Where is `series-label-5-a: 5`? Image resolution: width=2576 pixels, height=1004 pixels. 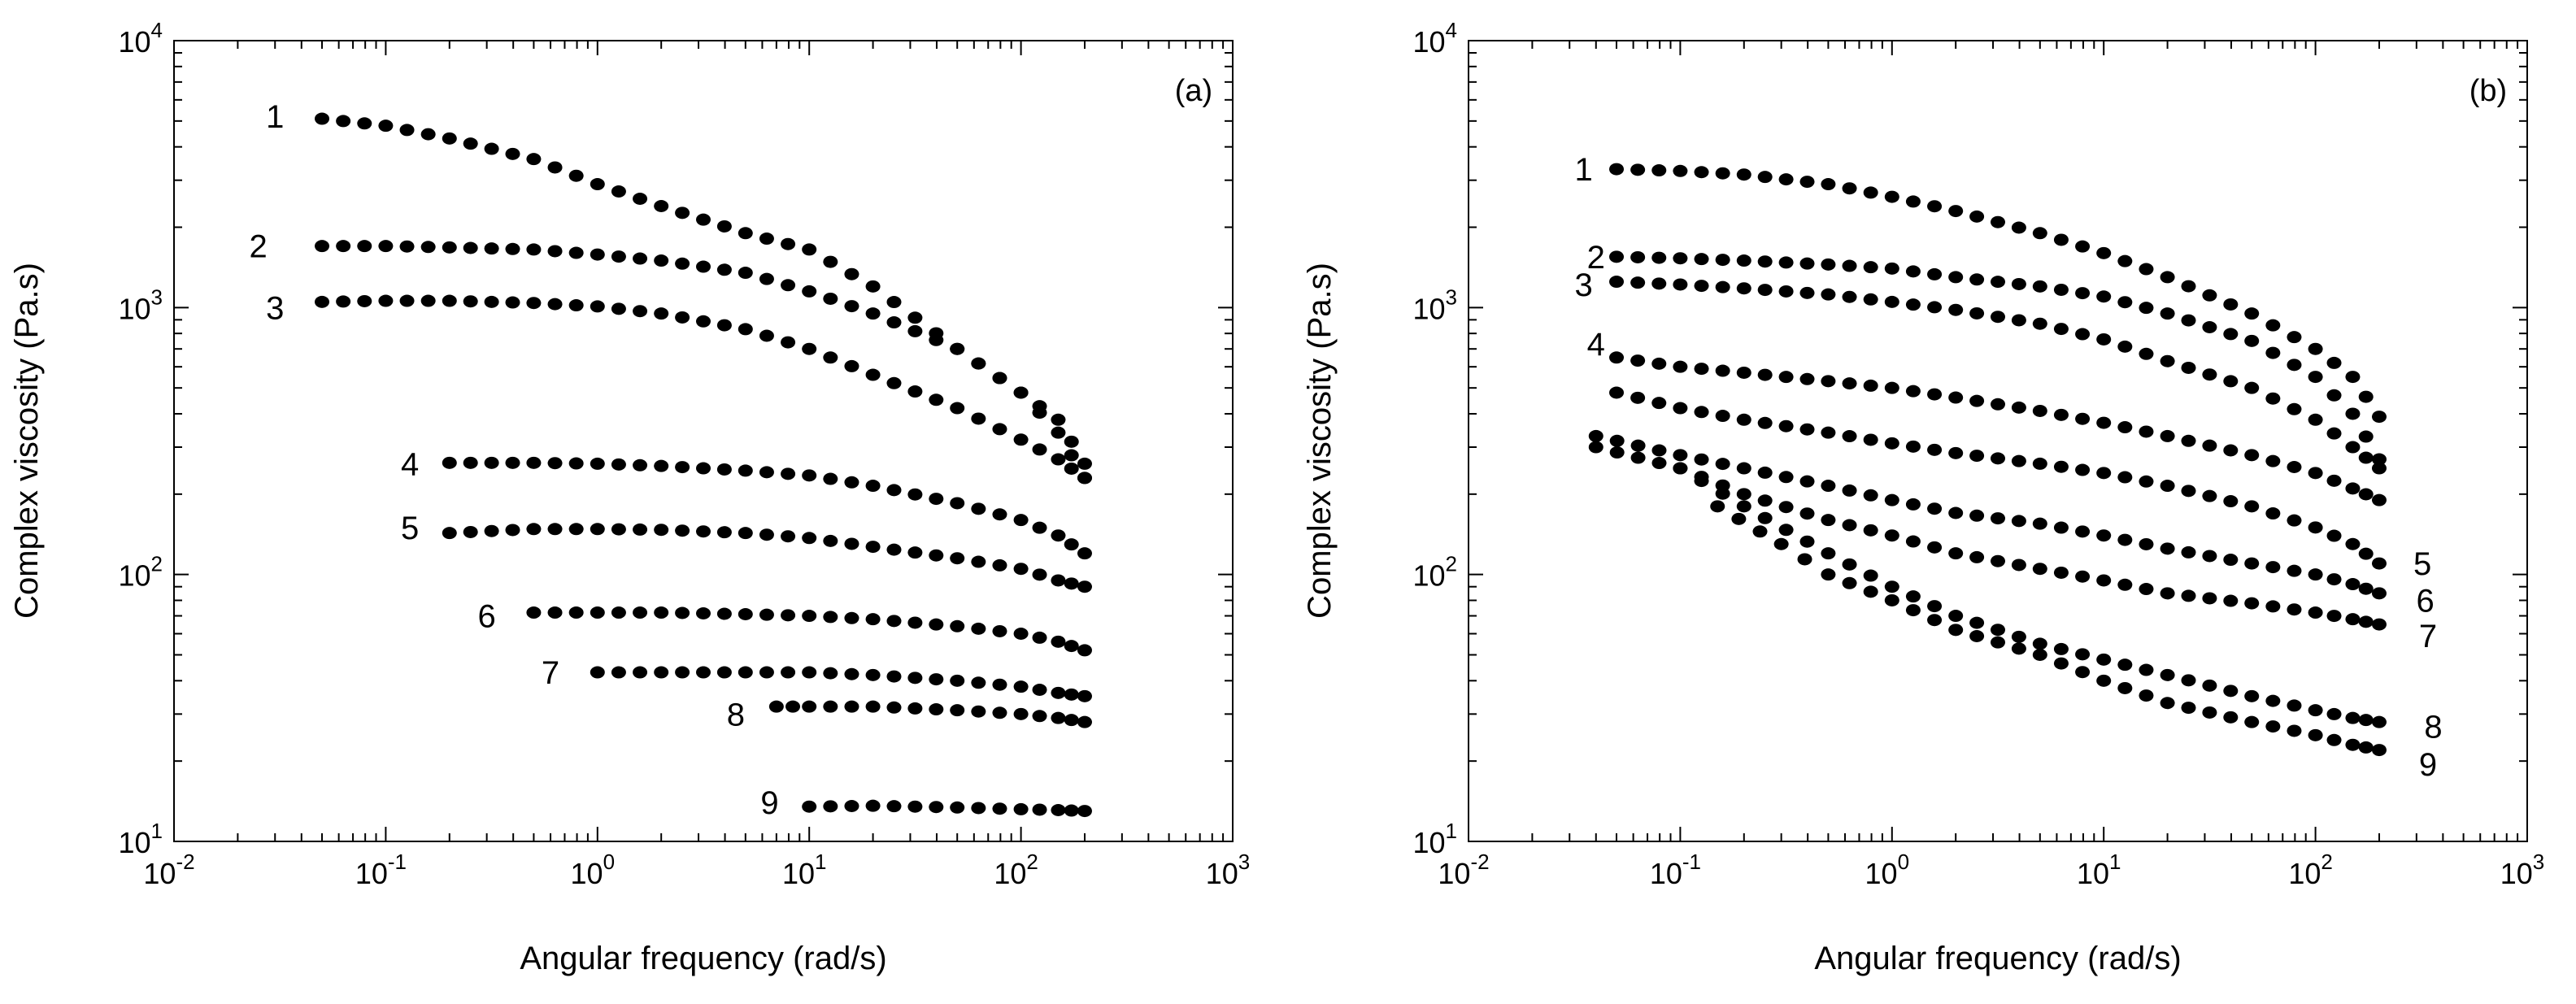 series-label-5-a: 5 is located at coordinates (410, 528).